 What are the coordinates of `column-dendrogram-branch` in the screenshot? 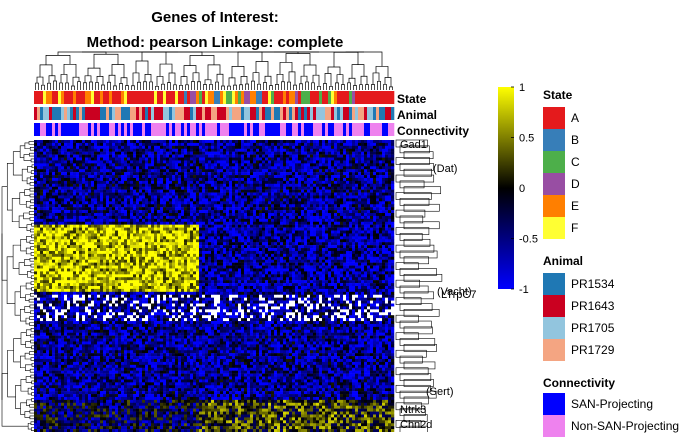 It's located at (235, 87).